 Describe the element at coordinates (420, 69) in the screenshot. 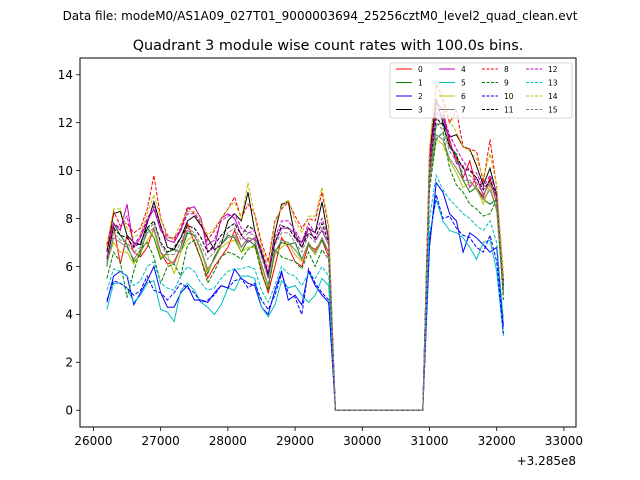

I see `legend-label-0: 0` at that location.